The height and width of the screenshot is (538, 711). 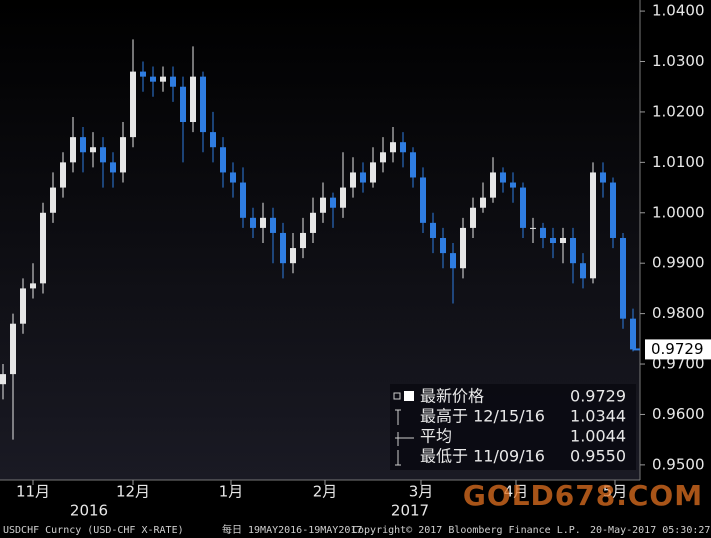 I want to click on x-tick-label: 1月, so click(x=231, y=492).